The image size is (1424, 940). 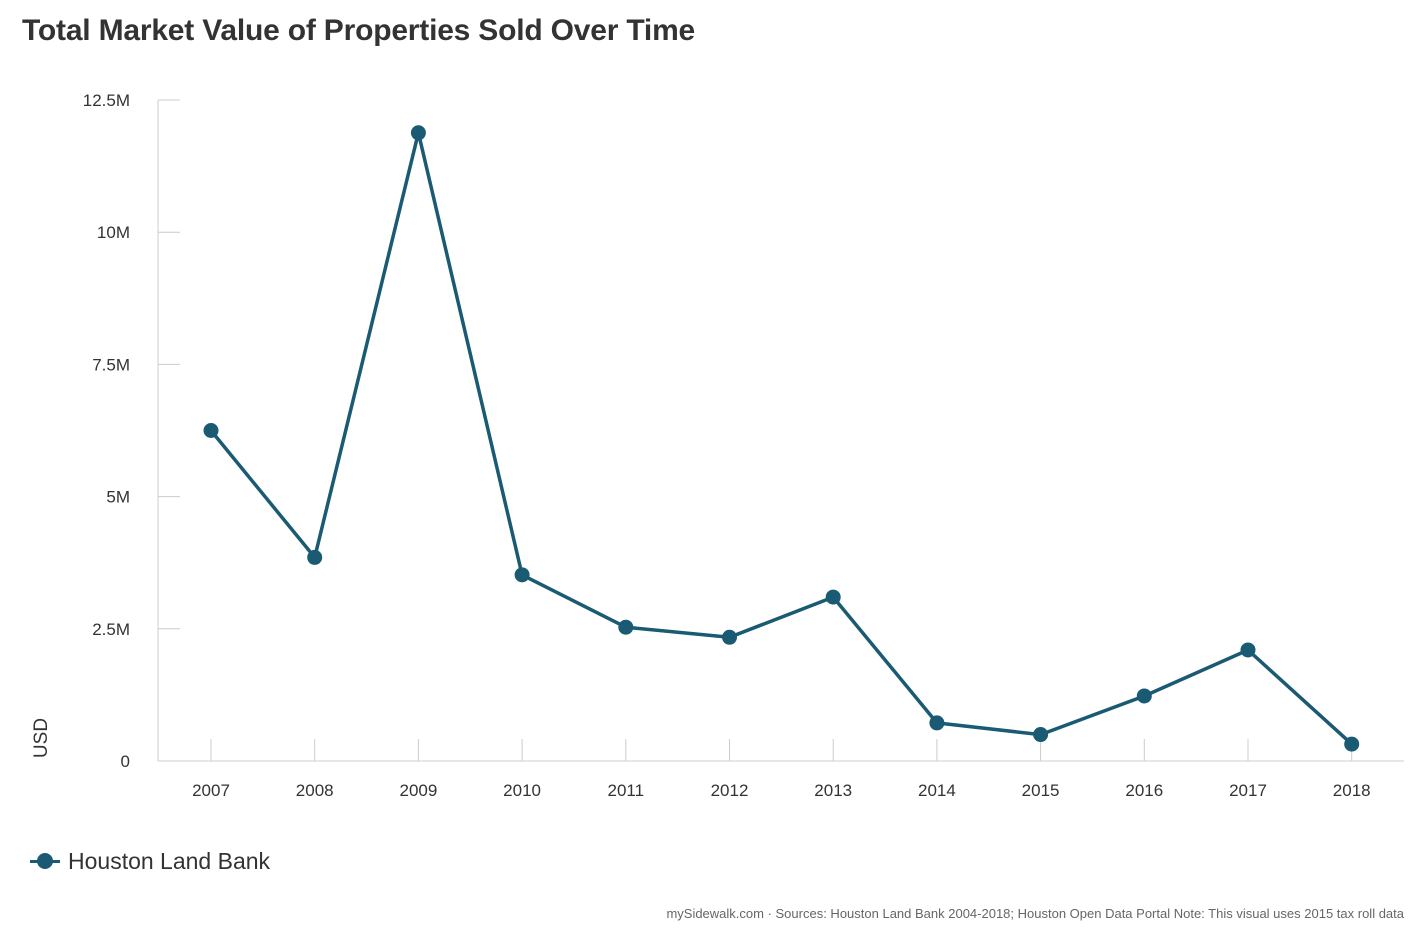 What do you see at coordinates (626, 790) in the screenshot?
I see `x-tick-label: 2011` at bounding box center [626, 790].